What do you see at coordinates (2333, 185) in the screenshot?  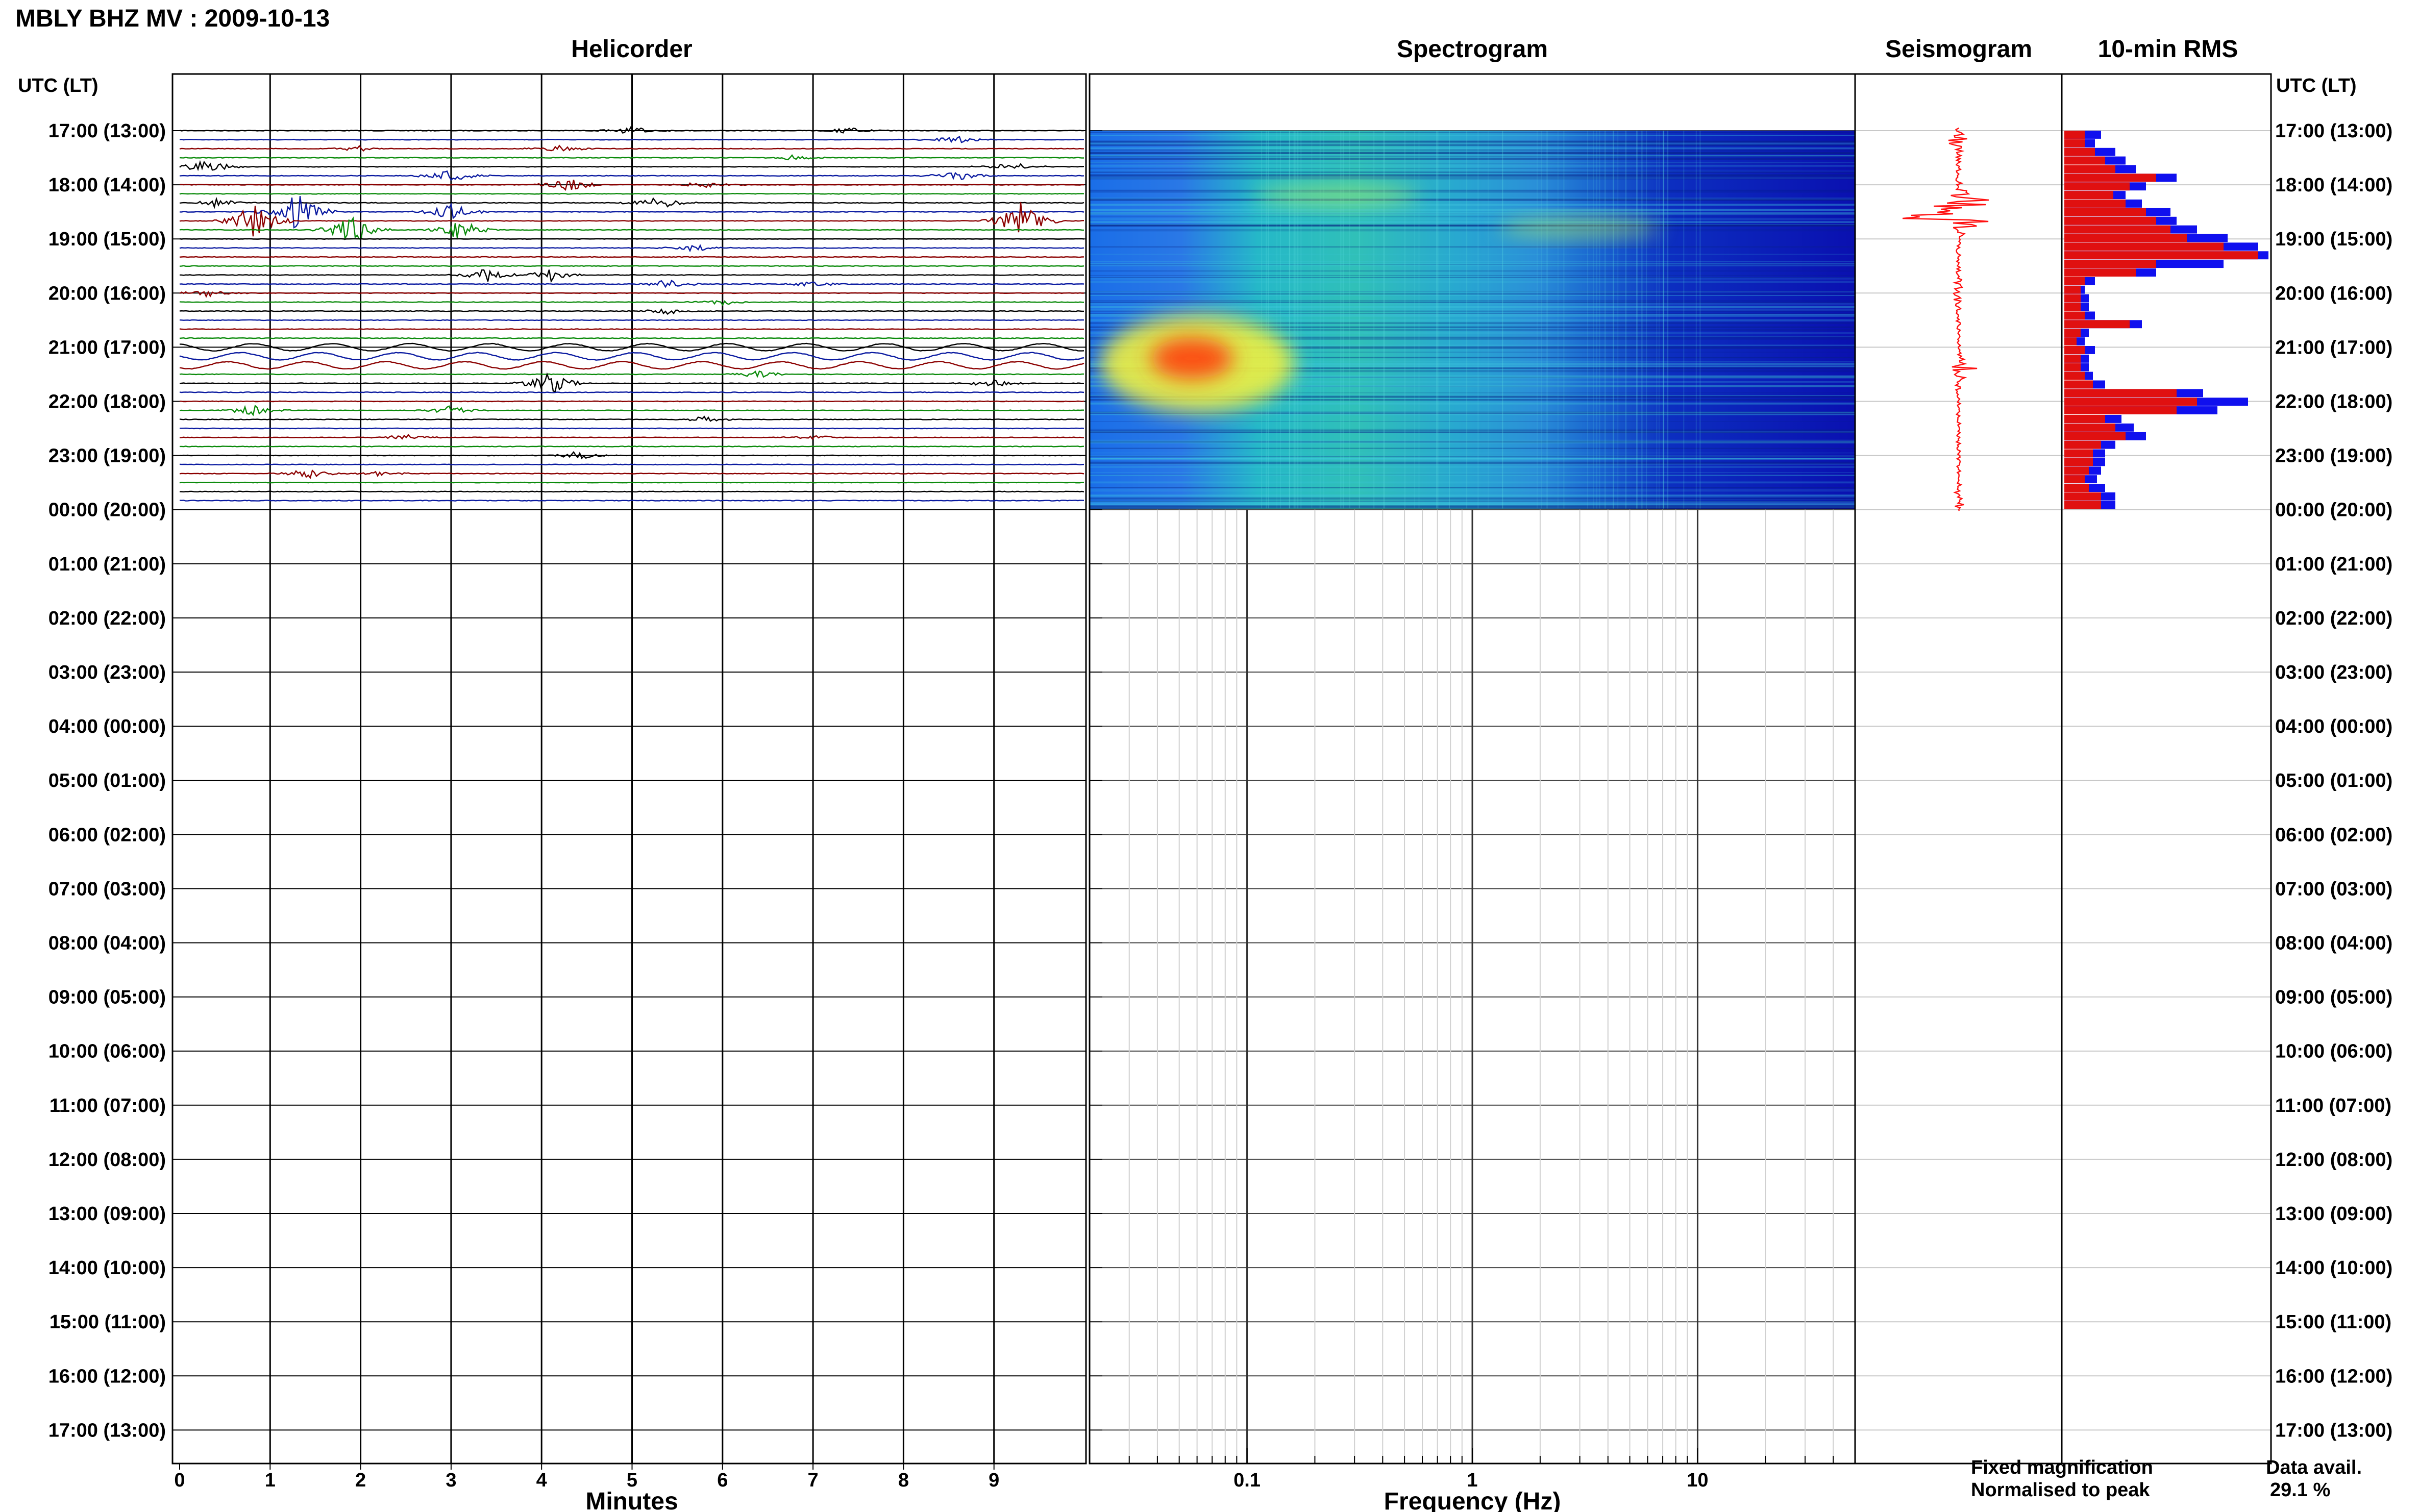 I see `hour-label-right: 18:00 (14:00)` at bounding box center [2333, 185].